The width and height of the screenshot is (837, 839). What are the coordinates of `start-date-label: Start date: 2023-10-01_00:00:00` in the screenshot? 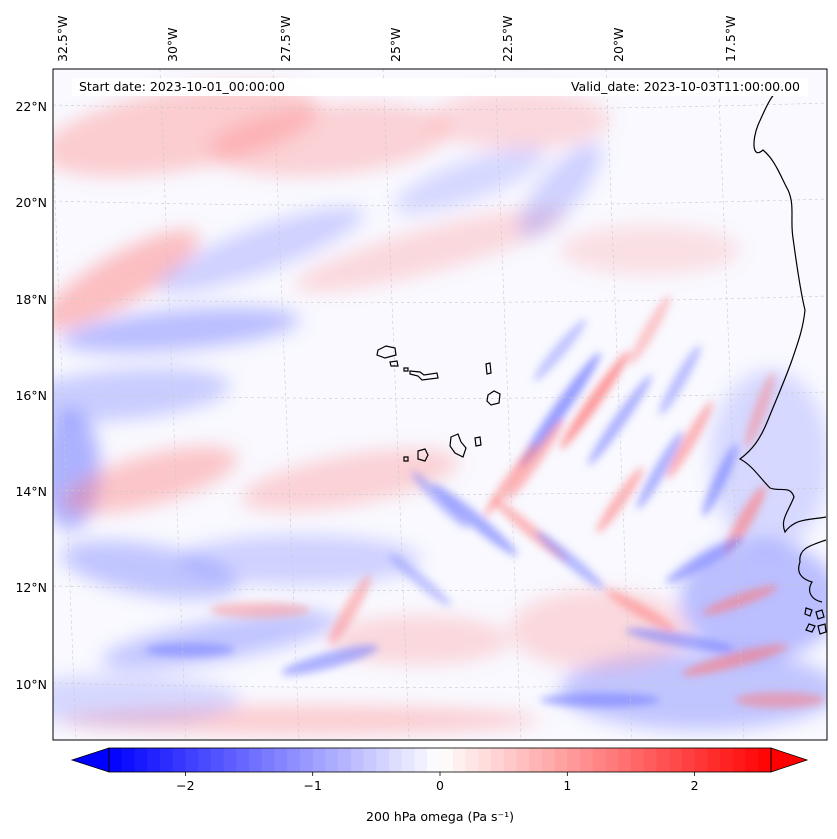 It's located at (182, 86).